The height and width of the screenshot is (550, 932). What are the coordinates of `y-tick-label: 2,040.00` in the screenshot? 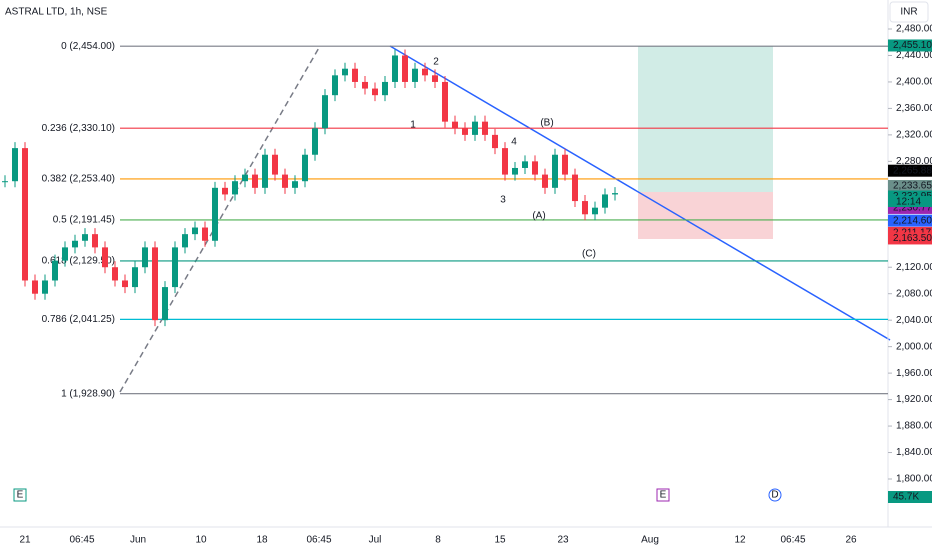 It's located at (914, 320).